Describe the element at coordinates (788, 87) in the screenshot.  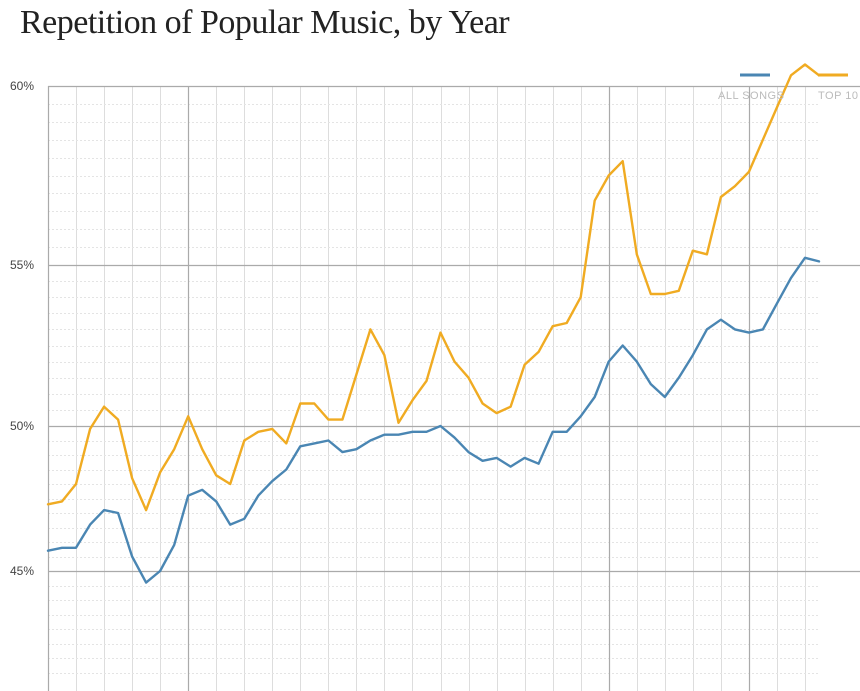
I see `legend: ALL SONGS TOP 10` at that location.